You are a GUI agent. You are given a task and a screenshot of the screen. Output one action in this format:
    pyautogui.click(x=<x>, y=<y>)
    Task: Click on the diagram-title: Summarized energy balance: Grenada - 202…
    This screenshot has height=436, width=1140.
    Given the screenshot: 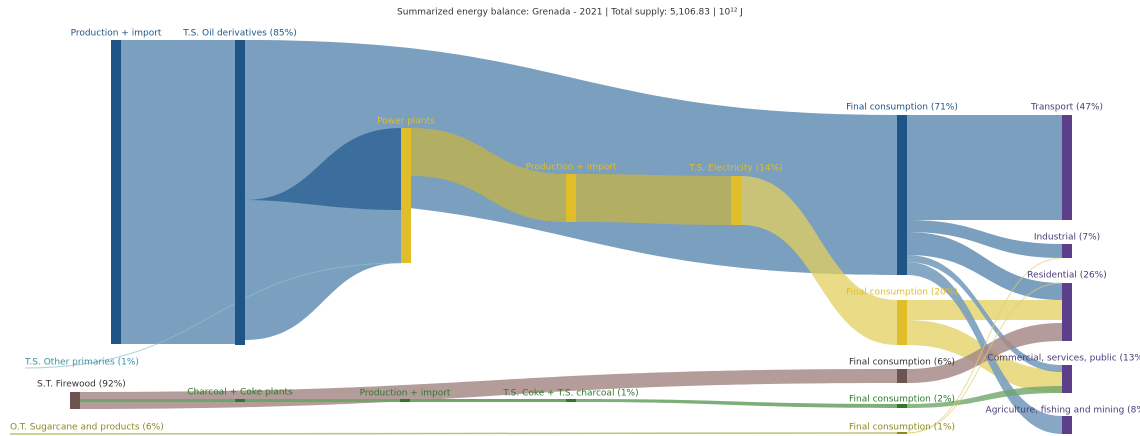 What is the action you would take?
    pyautogui.click(x=570, y=13)
    